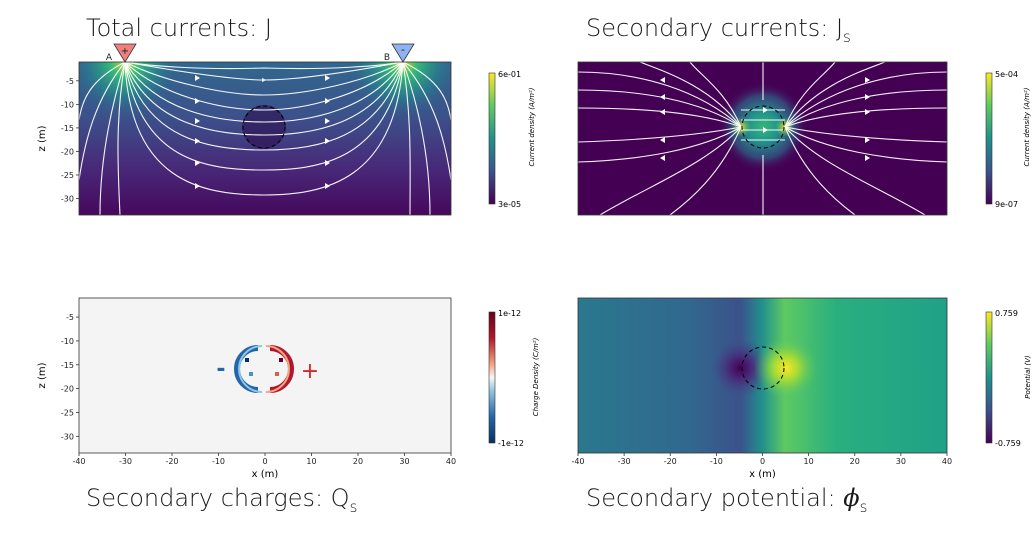  I want to click on colorbar-secondary: 5e-04 9e-07 Current density (A/m²), so click(1008, 139).